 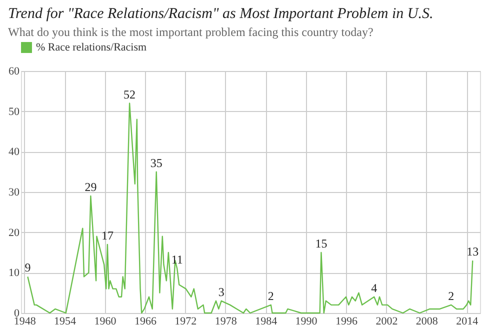 I want to click on chart-subtitle: What do you think is the most important problem facing this country today?, so click(x=191, y=32).